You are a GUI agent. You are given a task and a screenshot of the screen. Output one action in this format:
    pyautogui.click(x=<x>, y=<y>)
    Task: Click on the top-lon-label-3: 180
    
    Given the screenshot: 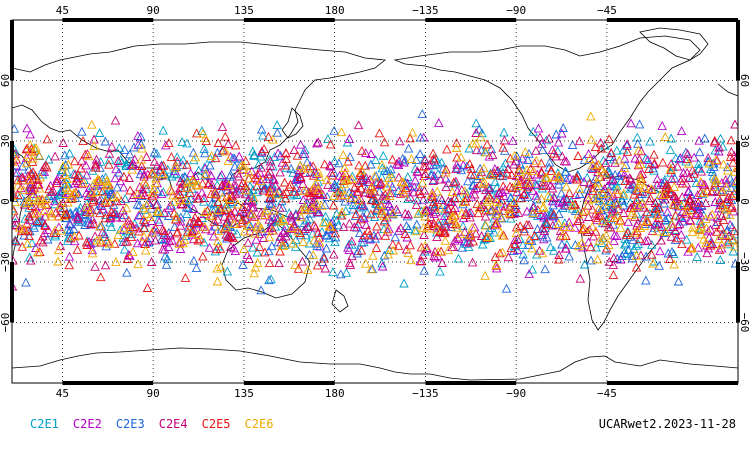 What is the action you would take?
    pyautogui.click(x=335, y=10)
    